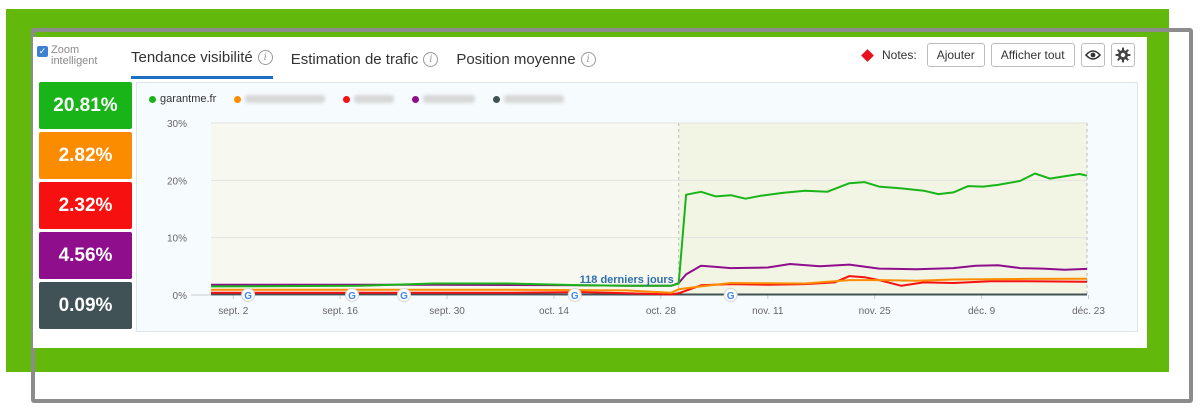 This screenshot has width=1200, height=408. What do you see at coordinates (554, 311) in the screenshot?
I see `x-tick-label: oct. 14` at bounding box center [554, 311].